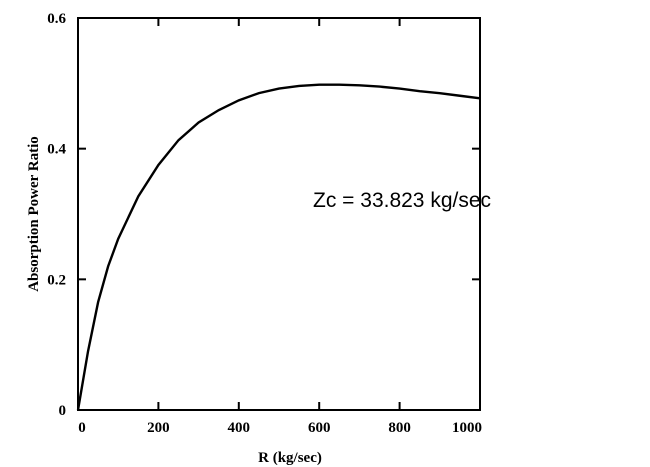 The height and width of the screenshot is (467, 650). What do you see at coordinates (34, 214) in the screenshot?
I see `y-axis-title: Absorption Power Ratio` at bounding box center [34, 214].